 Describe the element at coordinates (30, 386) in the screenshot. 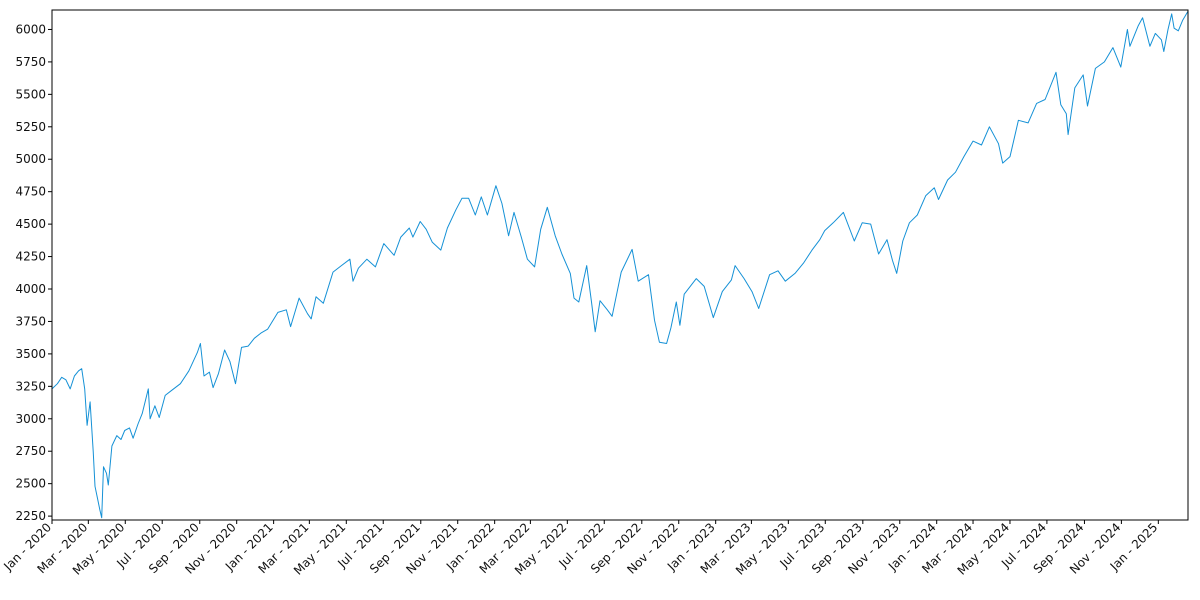

I see `y-tick-label: 3250` at that location.